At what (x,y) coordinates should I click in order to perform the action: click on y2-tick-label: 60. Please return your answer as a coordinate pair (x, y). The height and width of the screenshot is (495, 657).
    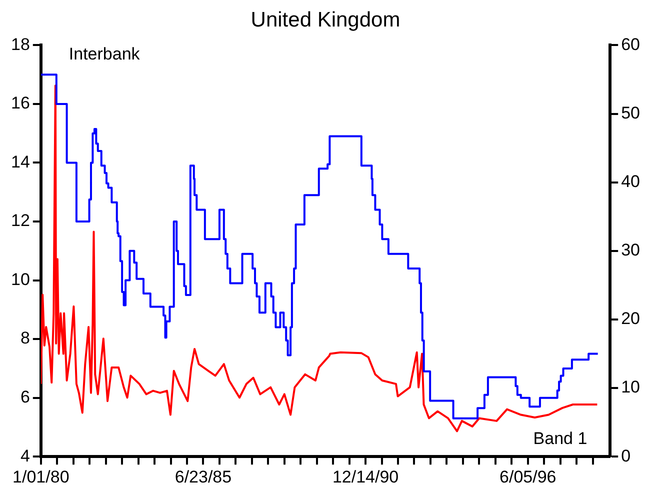
    Looking at the image, I should click on (630, 44).